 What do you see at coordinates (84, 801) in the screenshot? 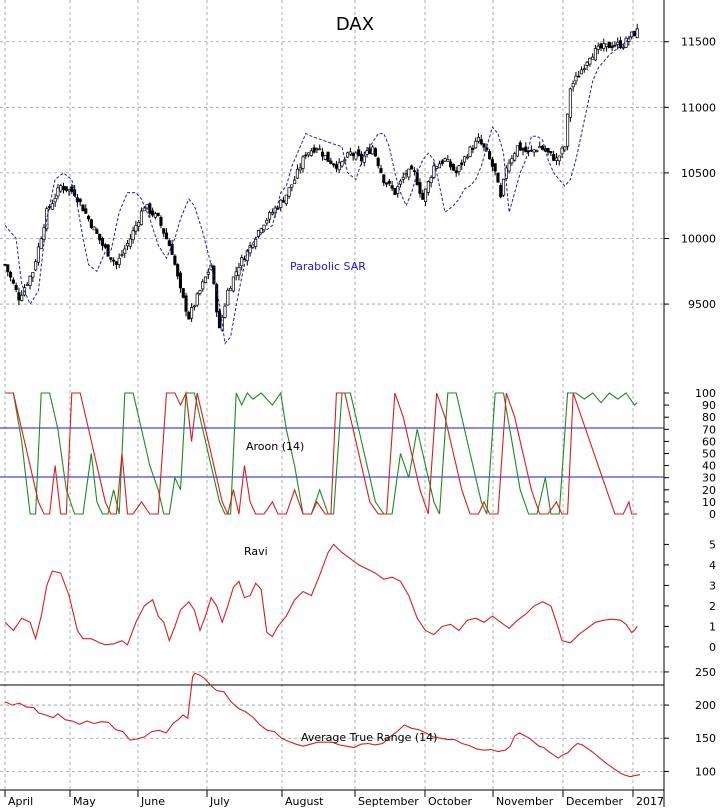
I see `x-tick-label: May` at bounding box center [84, 801].